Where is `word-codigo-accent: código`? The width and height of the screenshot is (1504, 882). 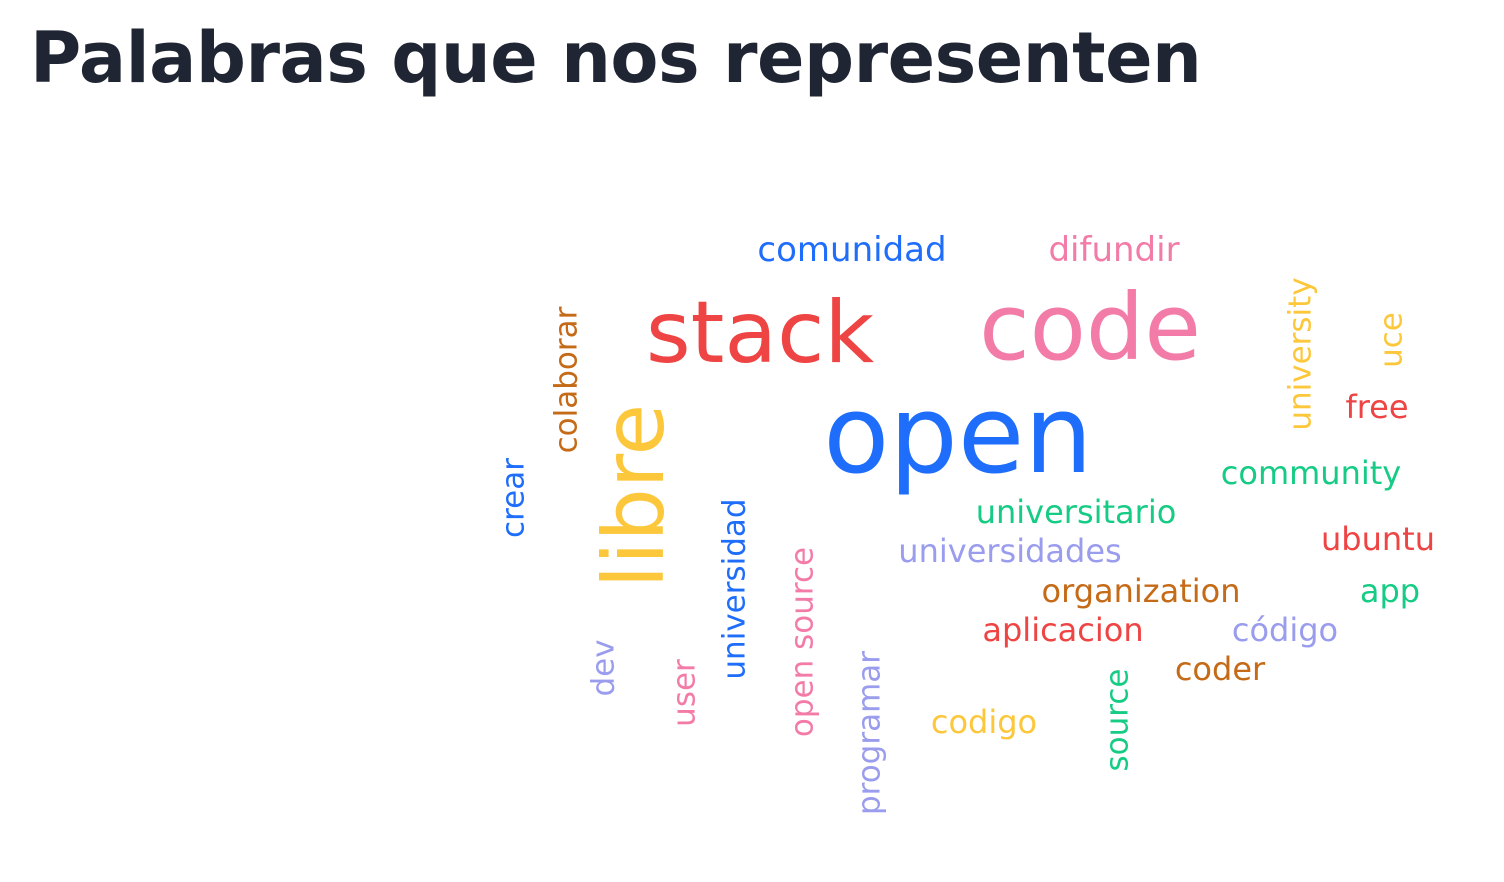
word-codigo-accent: código is located at coordinates (1285, 630).